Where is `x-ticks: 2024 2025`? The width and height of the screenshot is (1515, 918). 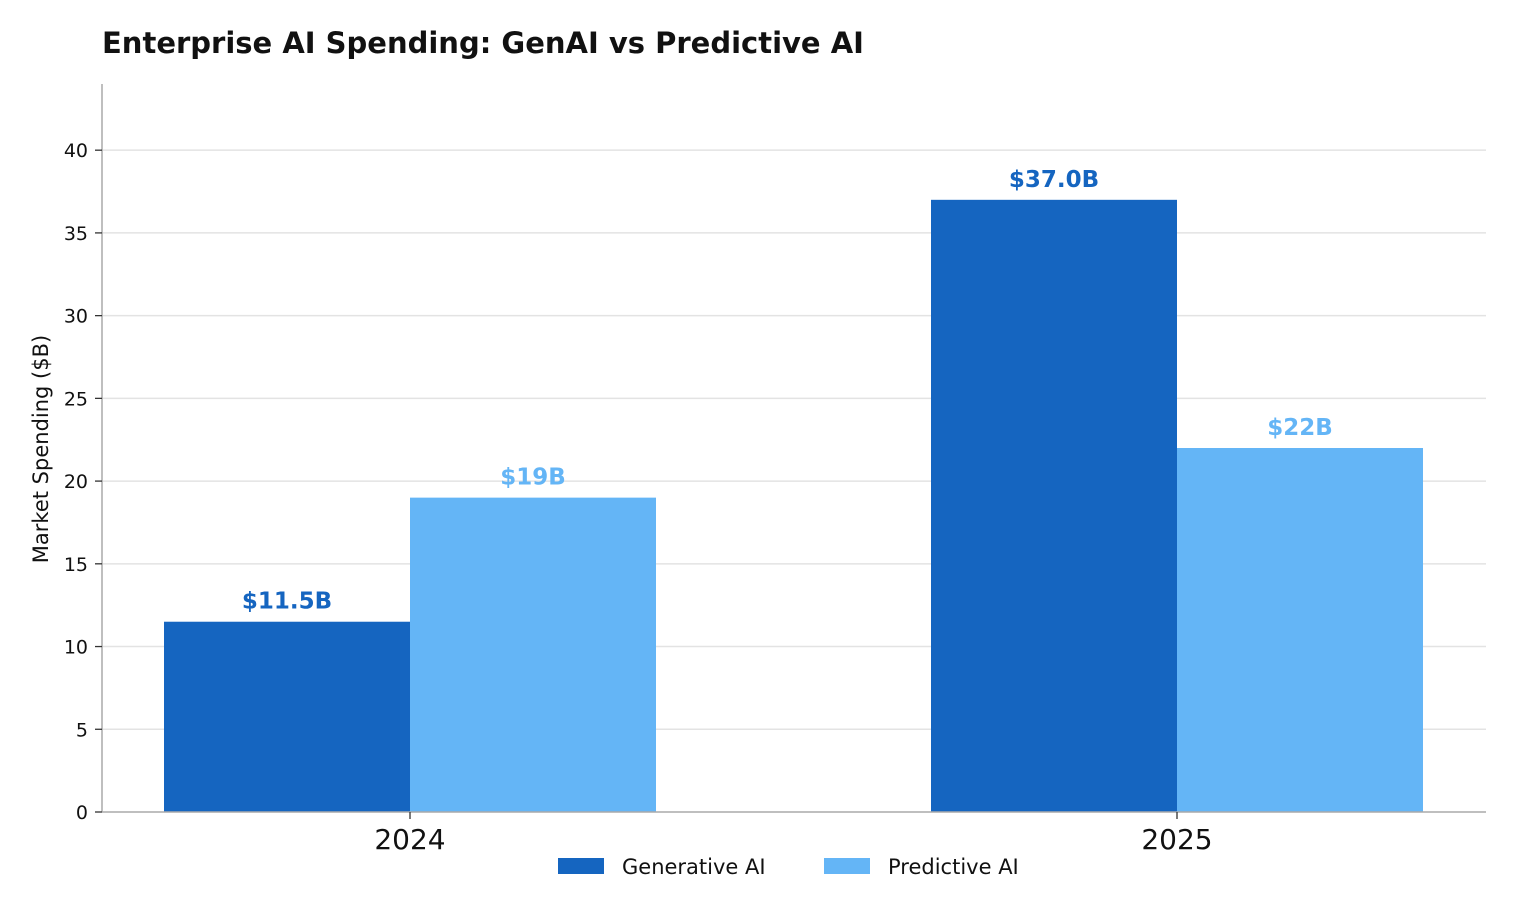
x-ticks: 2024 2025 is located at coordinates (793, 834).